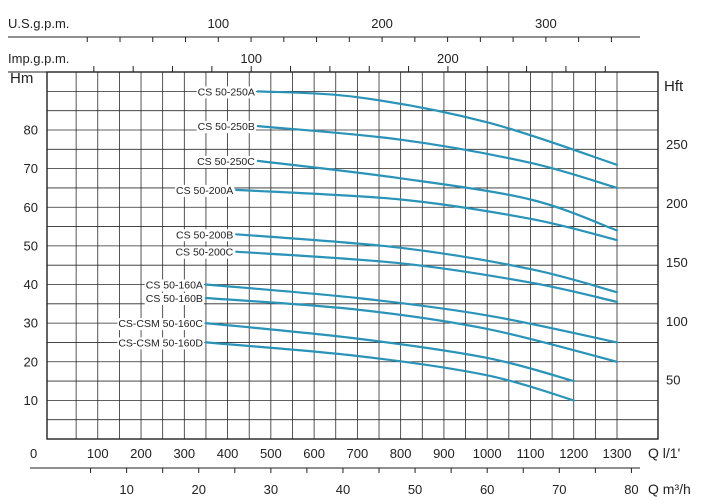  I want to click on x-m3h-tick-label: 80, so click(631, 489).